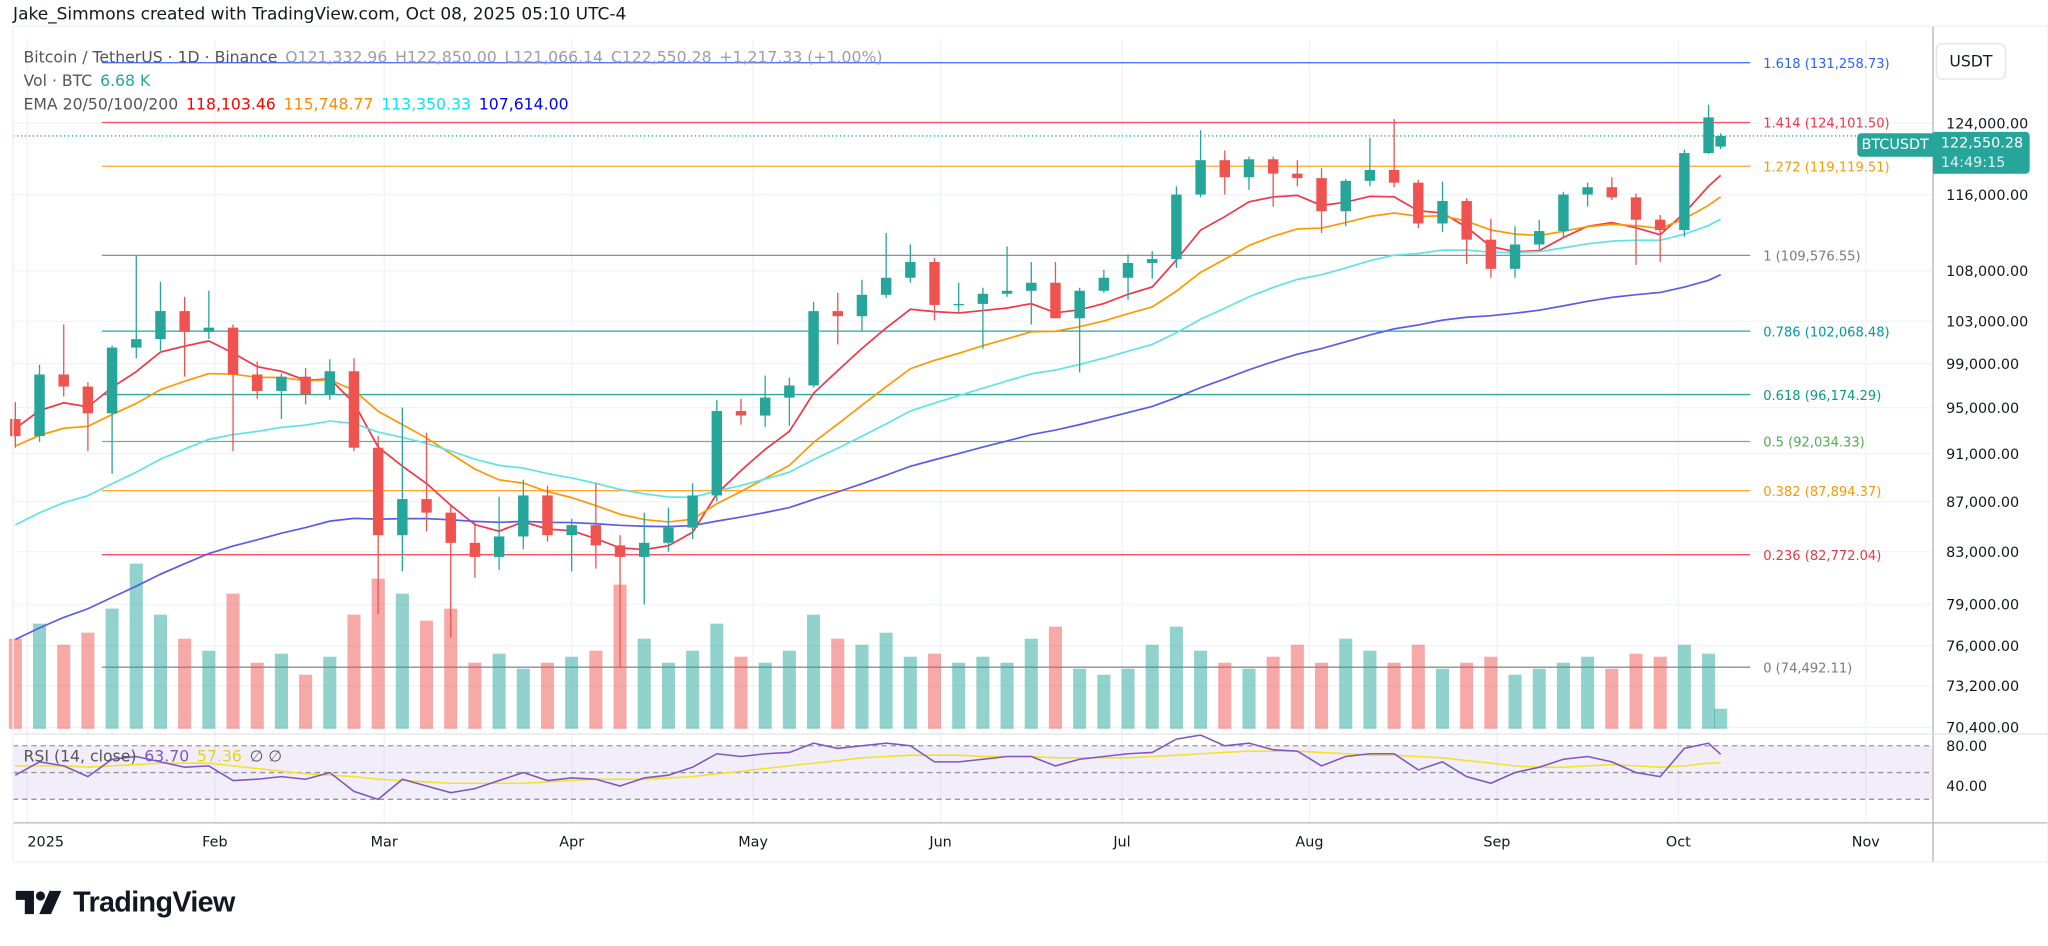 The width and height of the screenshot is (2048, 946). Describe the element at coordinates (1982, 455) in the screenshot. I see `price-axis-label: 91,000.00` at that location.